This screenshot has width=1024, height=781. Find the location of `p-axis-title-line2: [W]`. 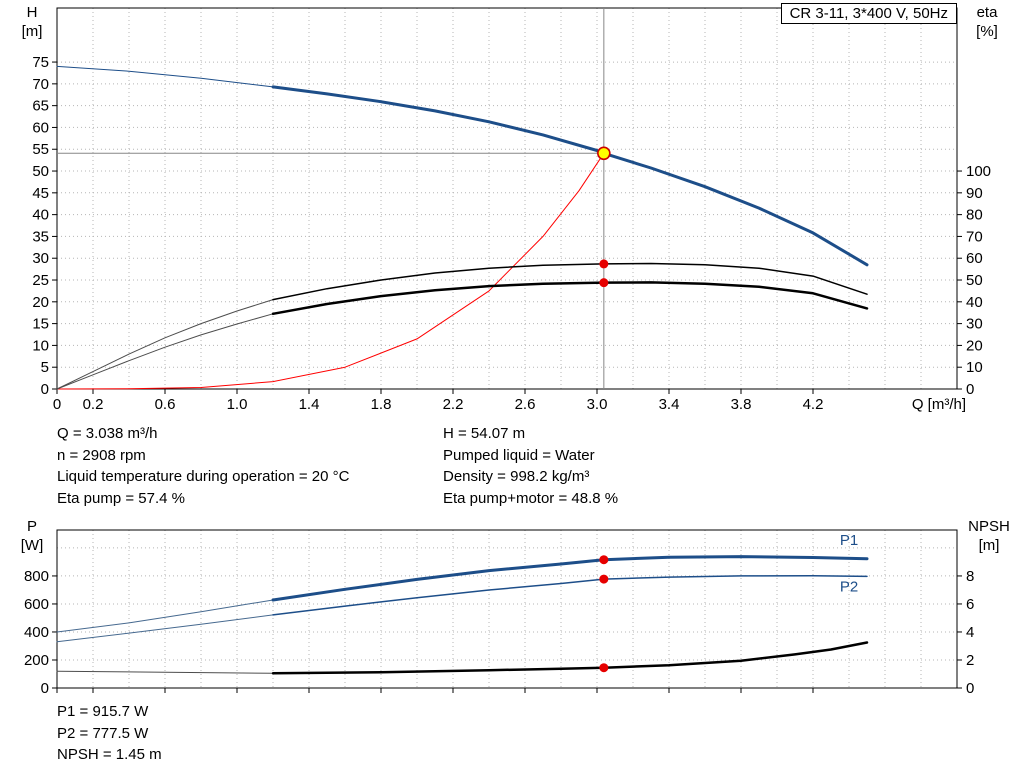

p-axis-title-line2: [W] is located at coordinates (32, 545).